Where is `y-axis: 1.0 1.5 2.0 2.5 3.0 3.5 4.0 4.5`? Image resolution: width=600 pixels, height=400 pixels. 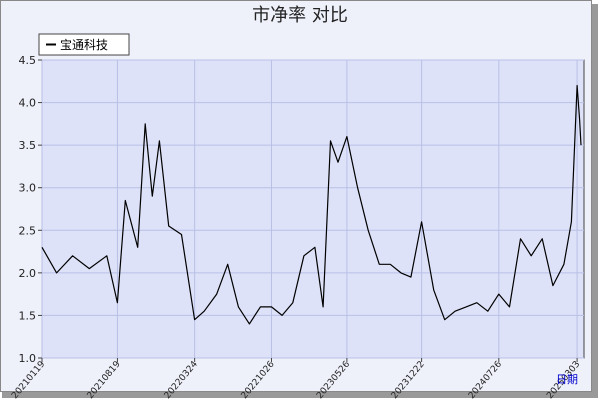
y-axis: 1.0 1.5 2.0 2.5 3.0 3.5 4.0 4.5 is located at coordinates (30, 209).